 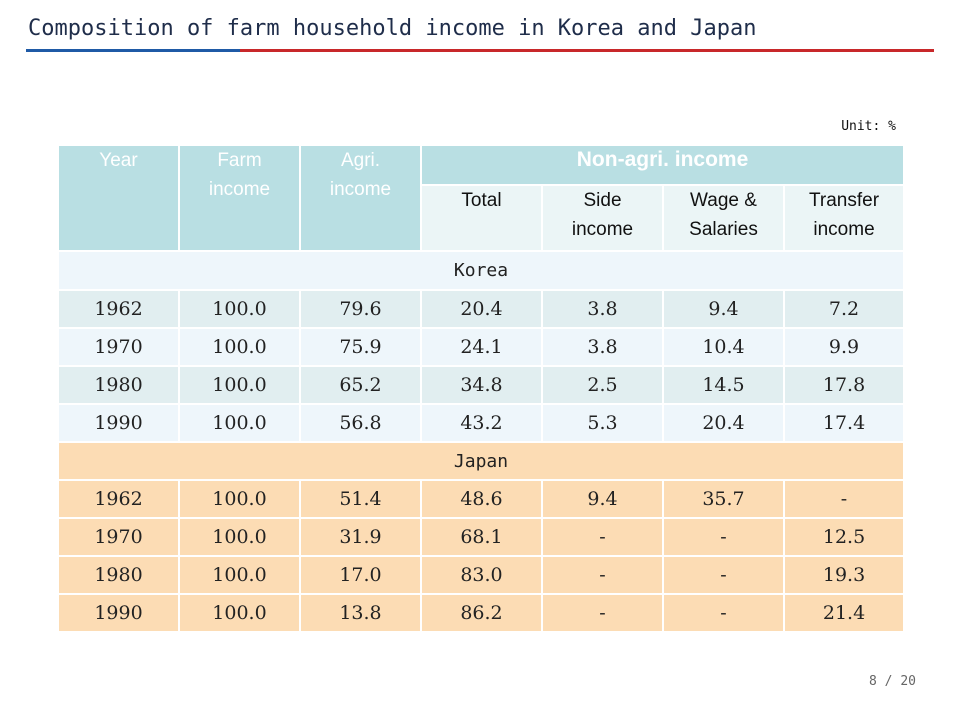 I want to click on table-cell: 2.5, so click(x=602, y=385).